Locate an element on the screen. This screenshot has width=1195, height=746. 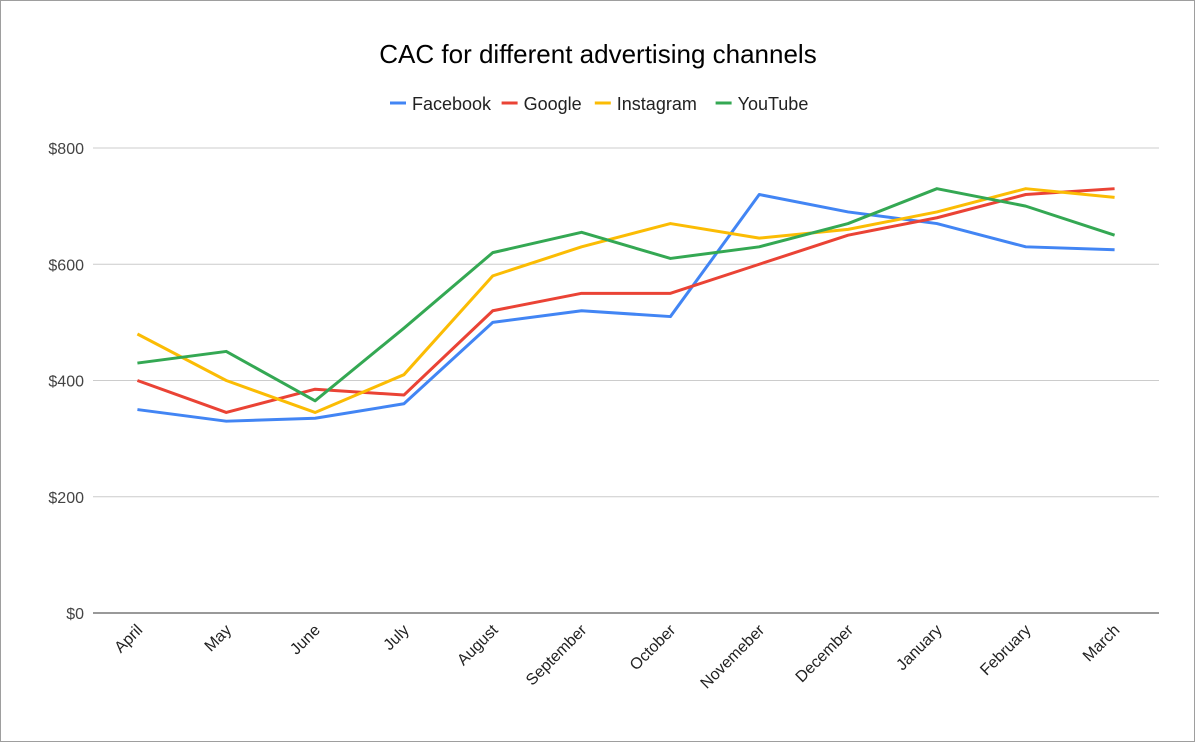
legend-label: Google is located at coordinates (553, 104).